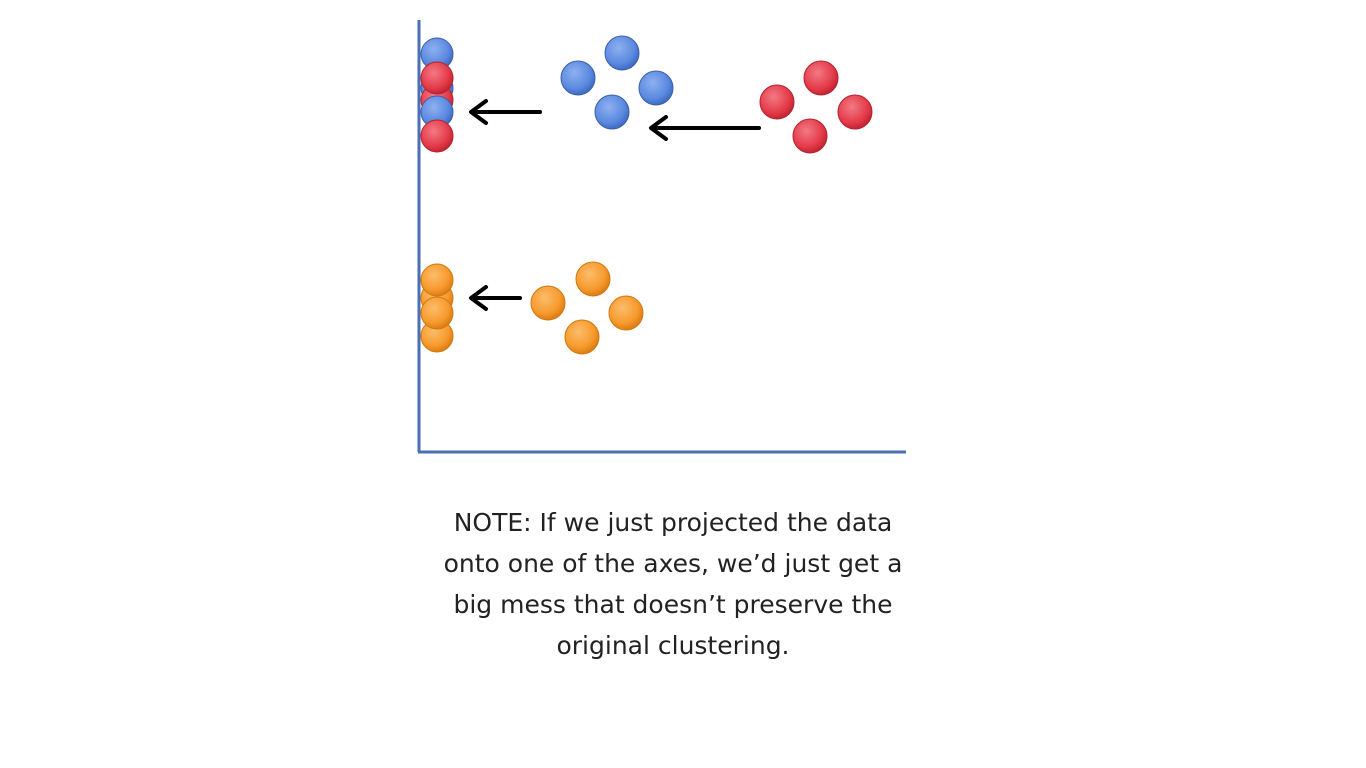 The height and width of the screenshot is (768, 1366). Describe the element at coordinates (705, 128) in the screenshot. I see `arrow-red-to-blue` at that location.